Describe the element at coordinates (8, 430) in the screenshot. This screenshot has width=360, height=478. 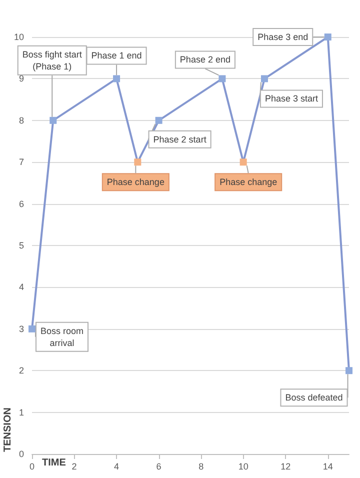
I see `y-axis-title: TENSION` at that location.